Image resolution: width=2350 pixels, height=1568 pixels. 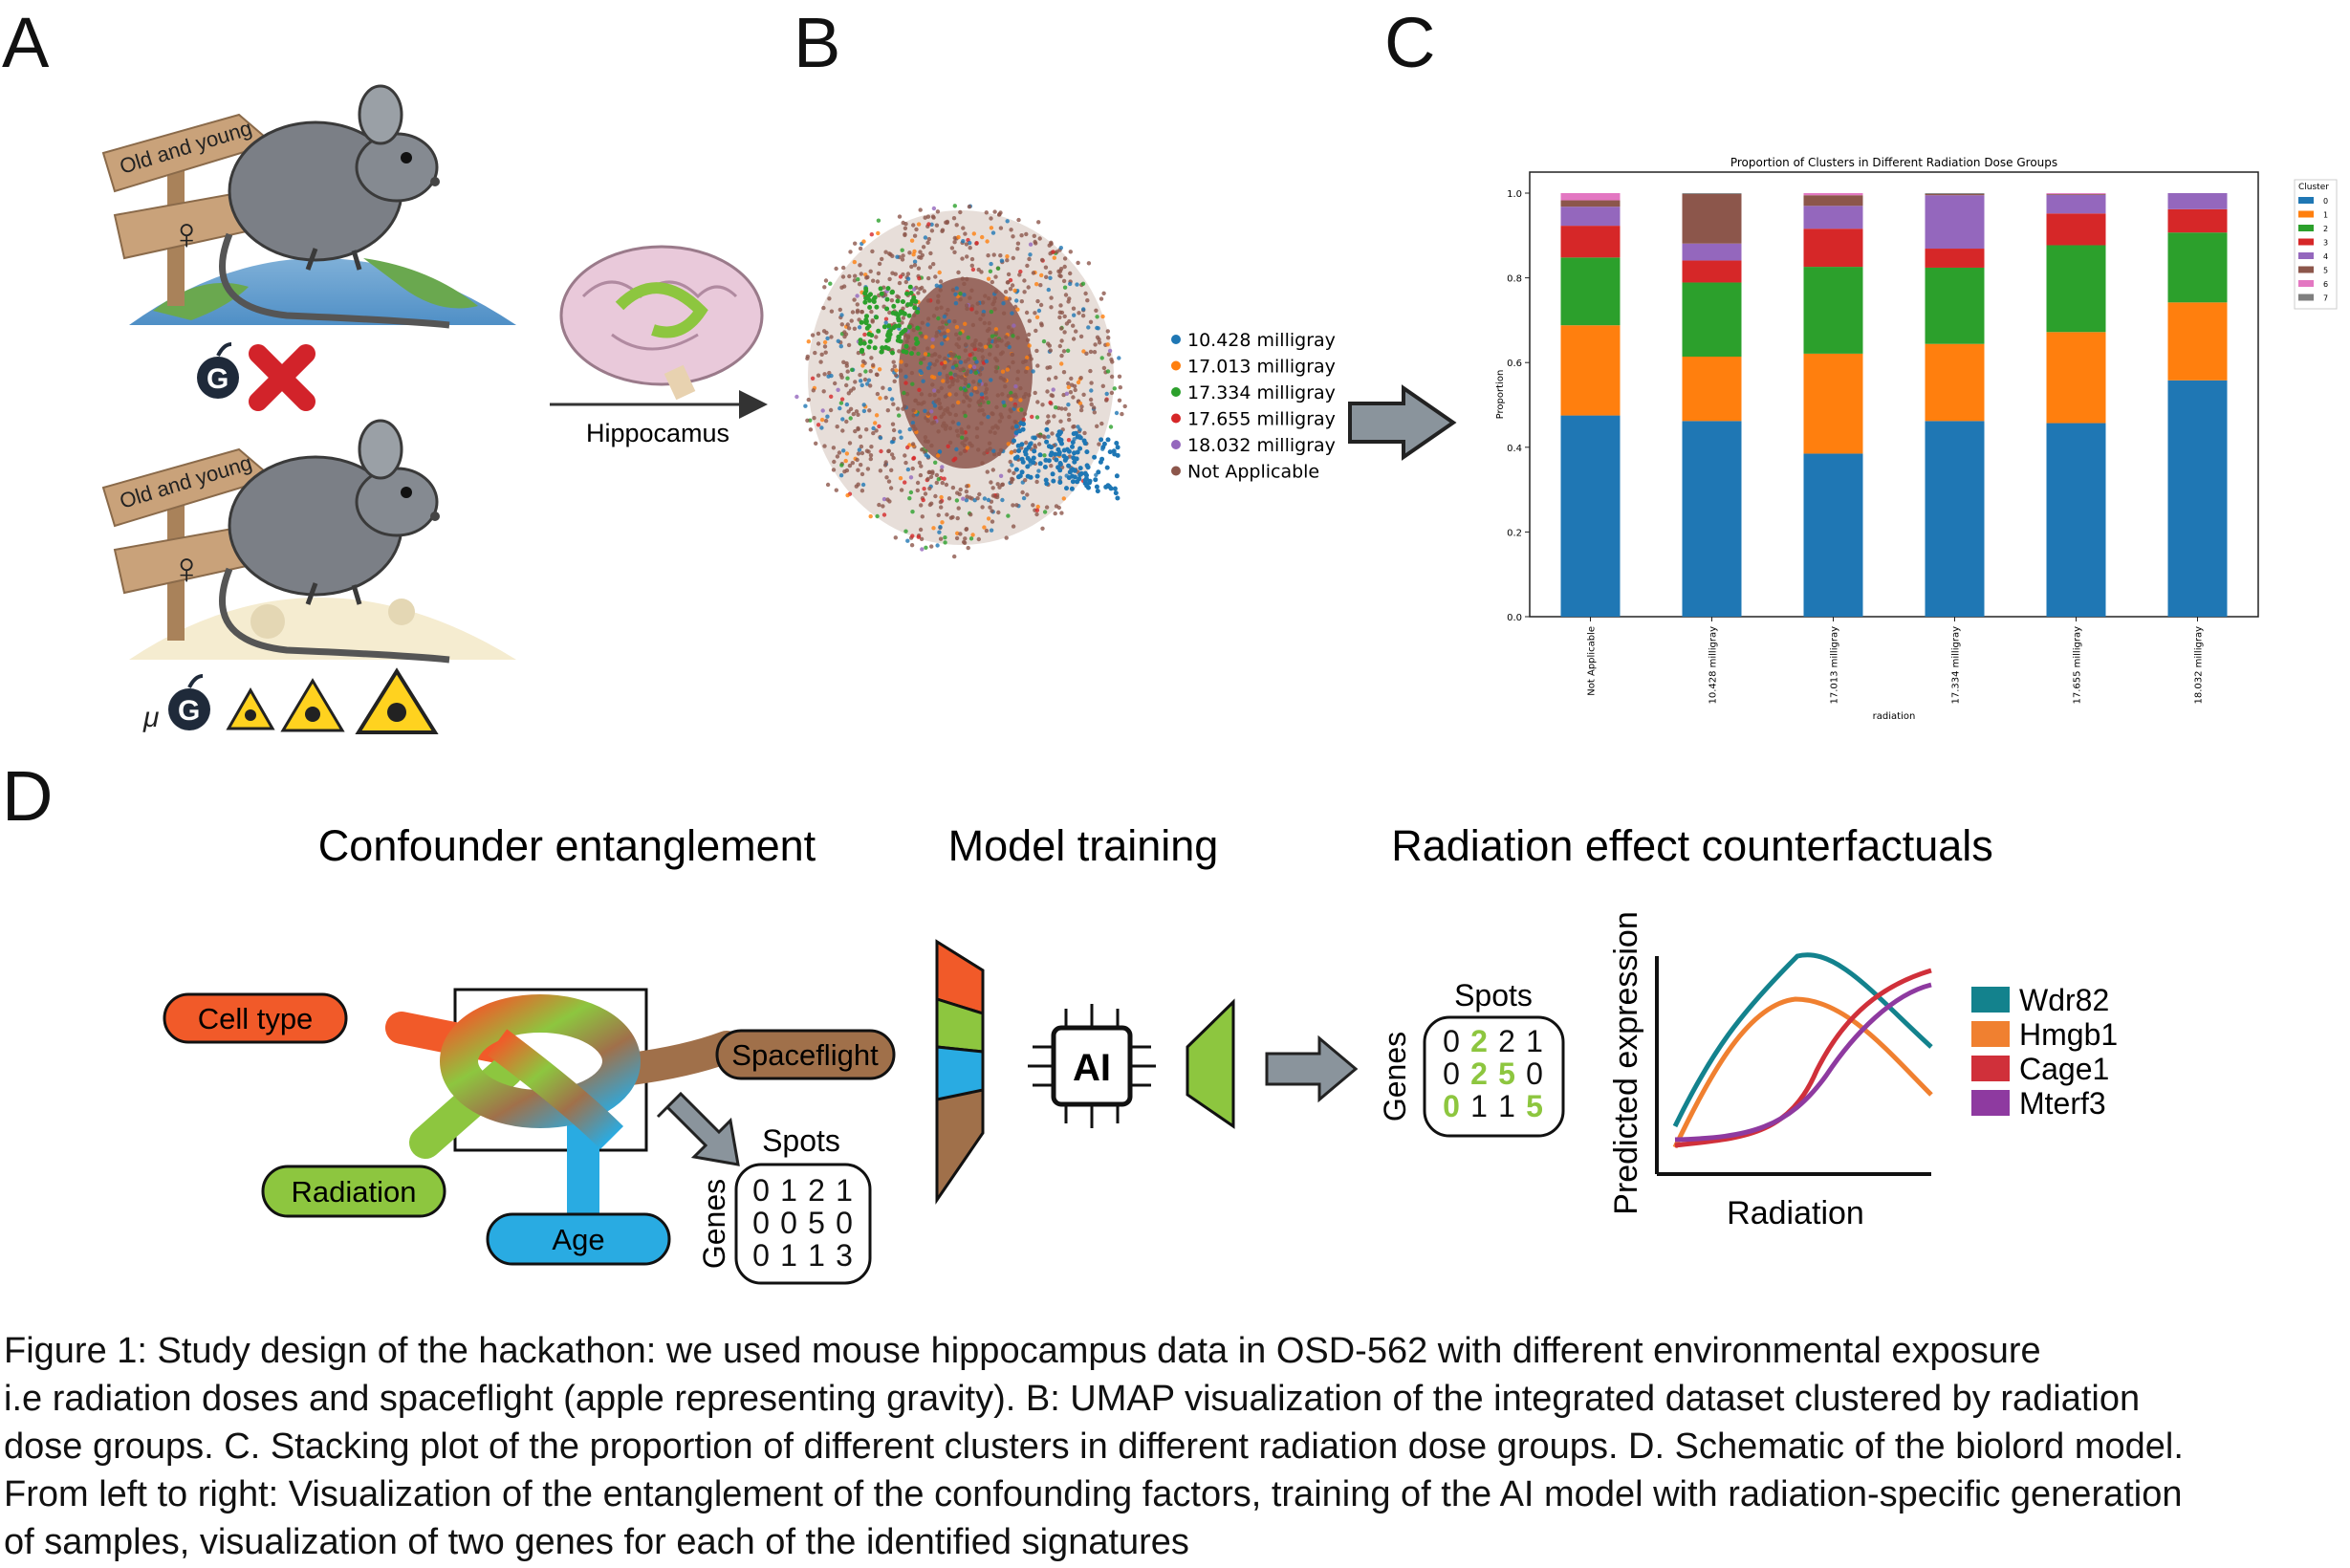 What do you see at coordinates (1493, 995) in the screenshot?
I see `spots-label-right: Spots` at bounding box center [1493, 995].